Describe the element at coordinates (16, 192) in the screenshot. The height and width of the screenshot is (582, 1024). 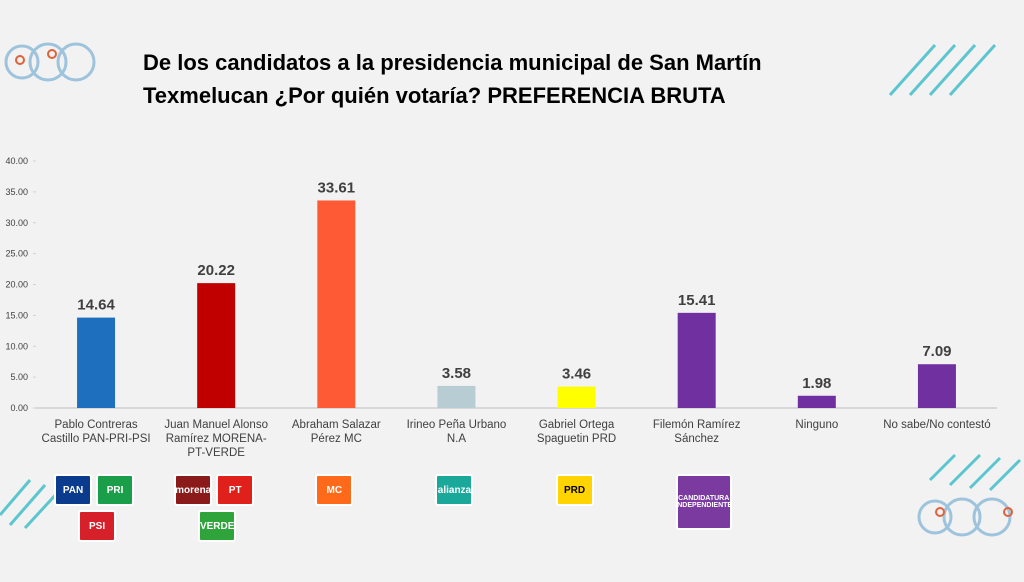
I see `y-tick-label: 35.00` at that location.